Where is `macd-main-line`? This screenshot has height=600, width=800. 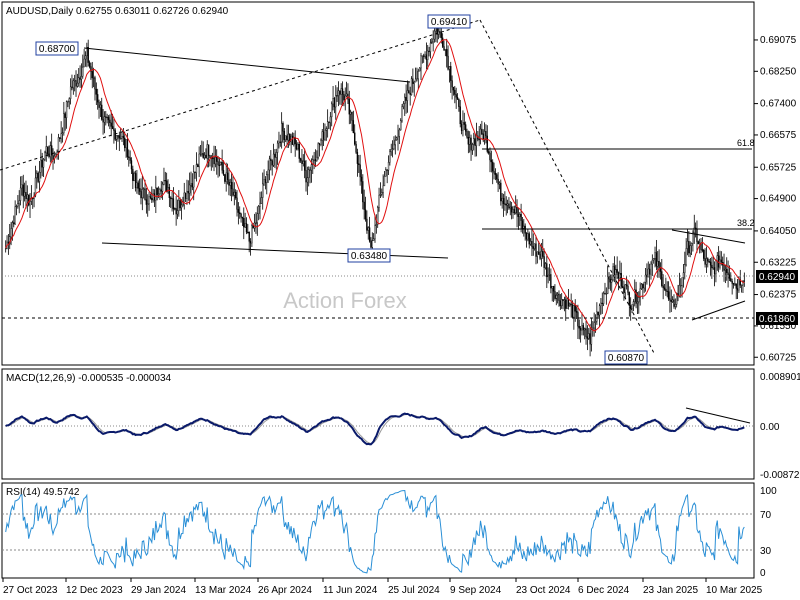
macd-main-line is located at coordinates (375, 429).